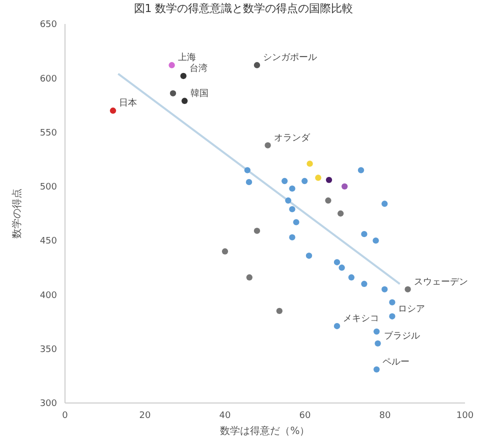 Image resolution: width=487 pixels, height=439 pixels. I want to click on annotation: 日本, so click(128, 103).